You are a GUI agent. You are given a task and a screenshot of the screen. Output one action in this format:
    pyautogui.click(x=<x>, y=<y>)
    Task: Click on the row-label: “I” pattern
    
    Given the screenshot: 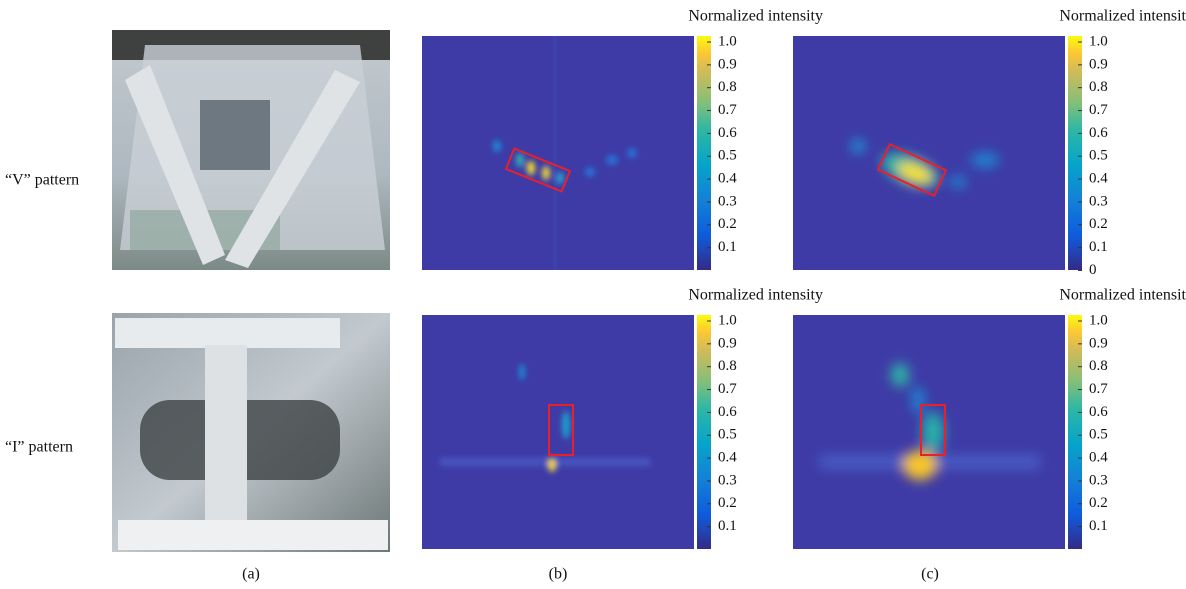 What is the action you would take?
    pyautogui.click(x=39, y=447)
    